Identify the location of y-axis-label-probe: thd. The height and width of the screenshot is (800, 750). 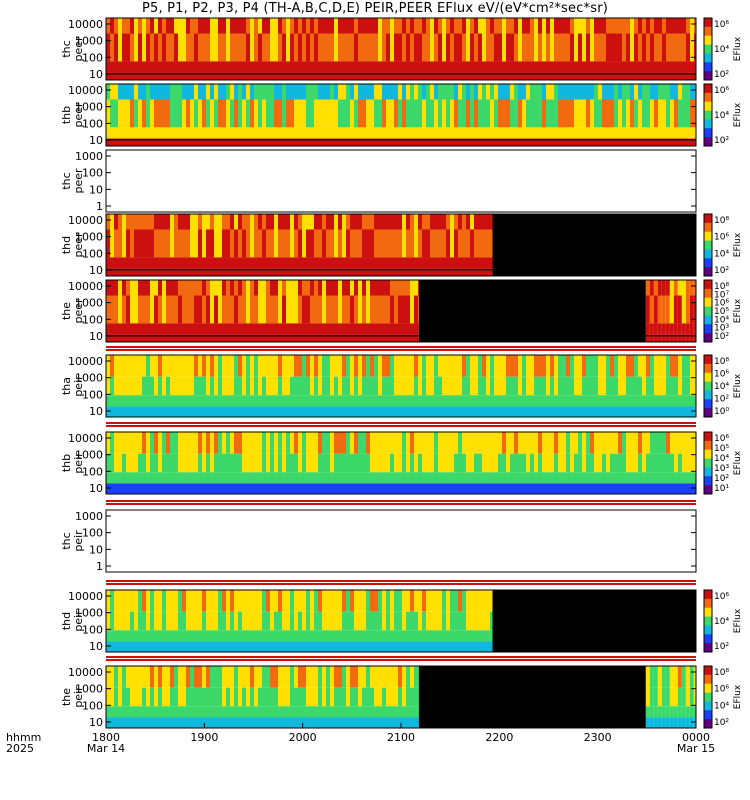
(66, 621).